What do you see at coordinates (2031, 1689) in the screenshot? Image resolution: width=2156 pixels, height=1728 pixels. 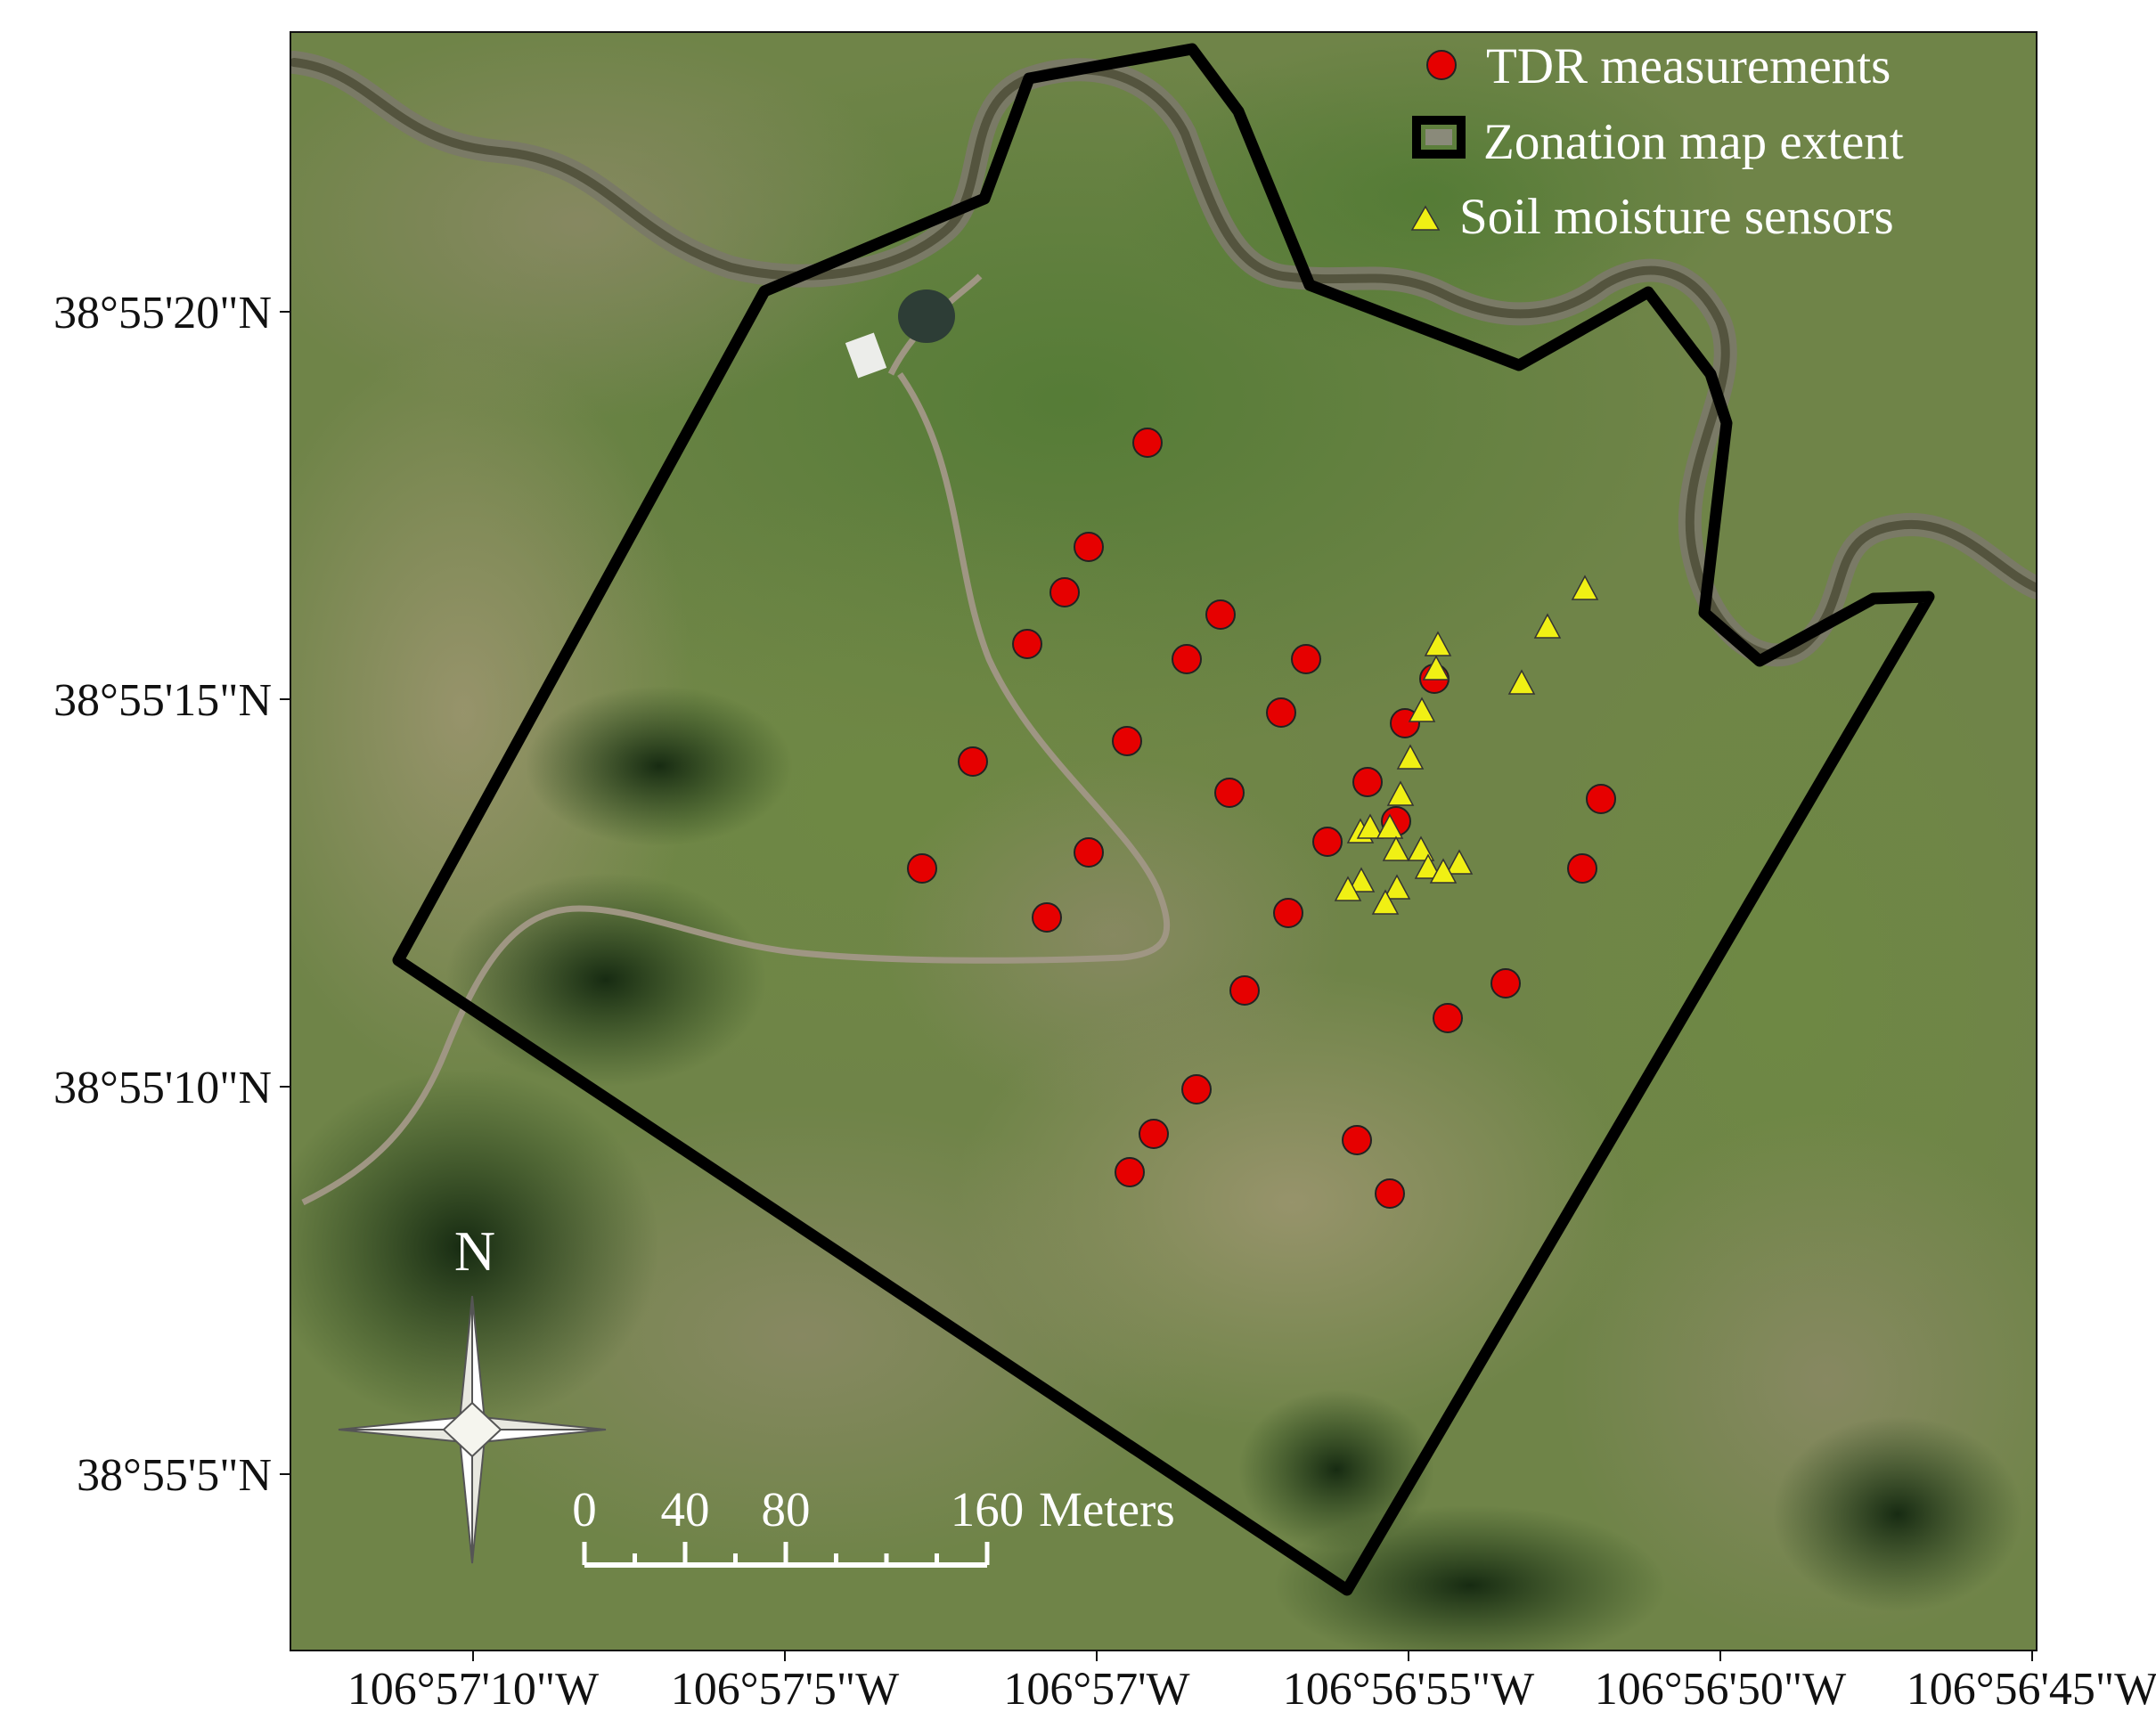 I see `lon-tick-label: 106°56'45"W` at bounding box center [2031, 1689].